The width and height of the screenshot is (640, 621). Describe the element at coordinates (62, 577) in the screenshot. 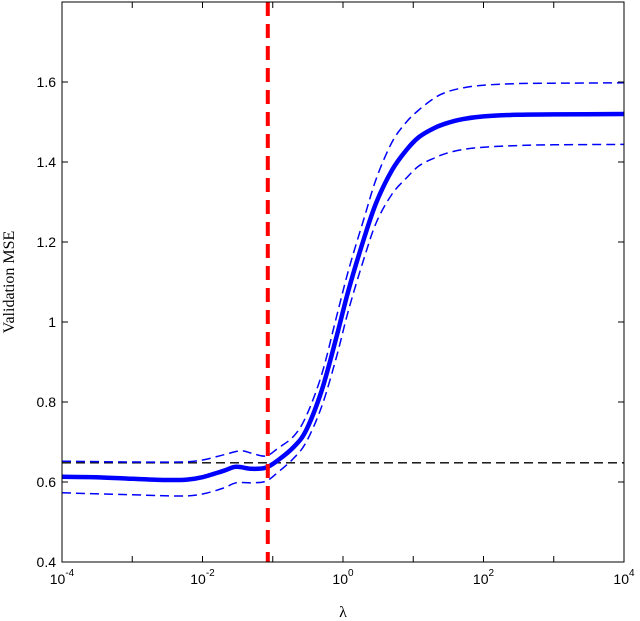

I see `x-tick-label: 10⁻⁴` at that location.